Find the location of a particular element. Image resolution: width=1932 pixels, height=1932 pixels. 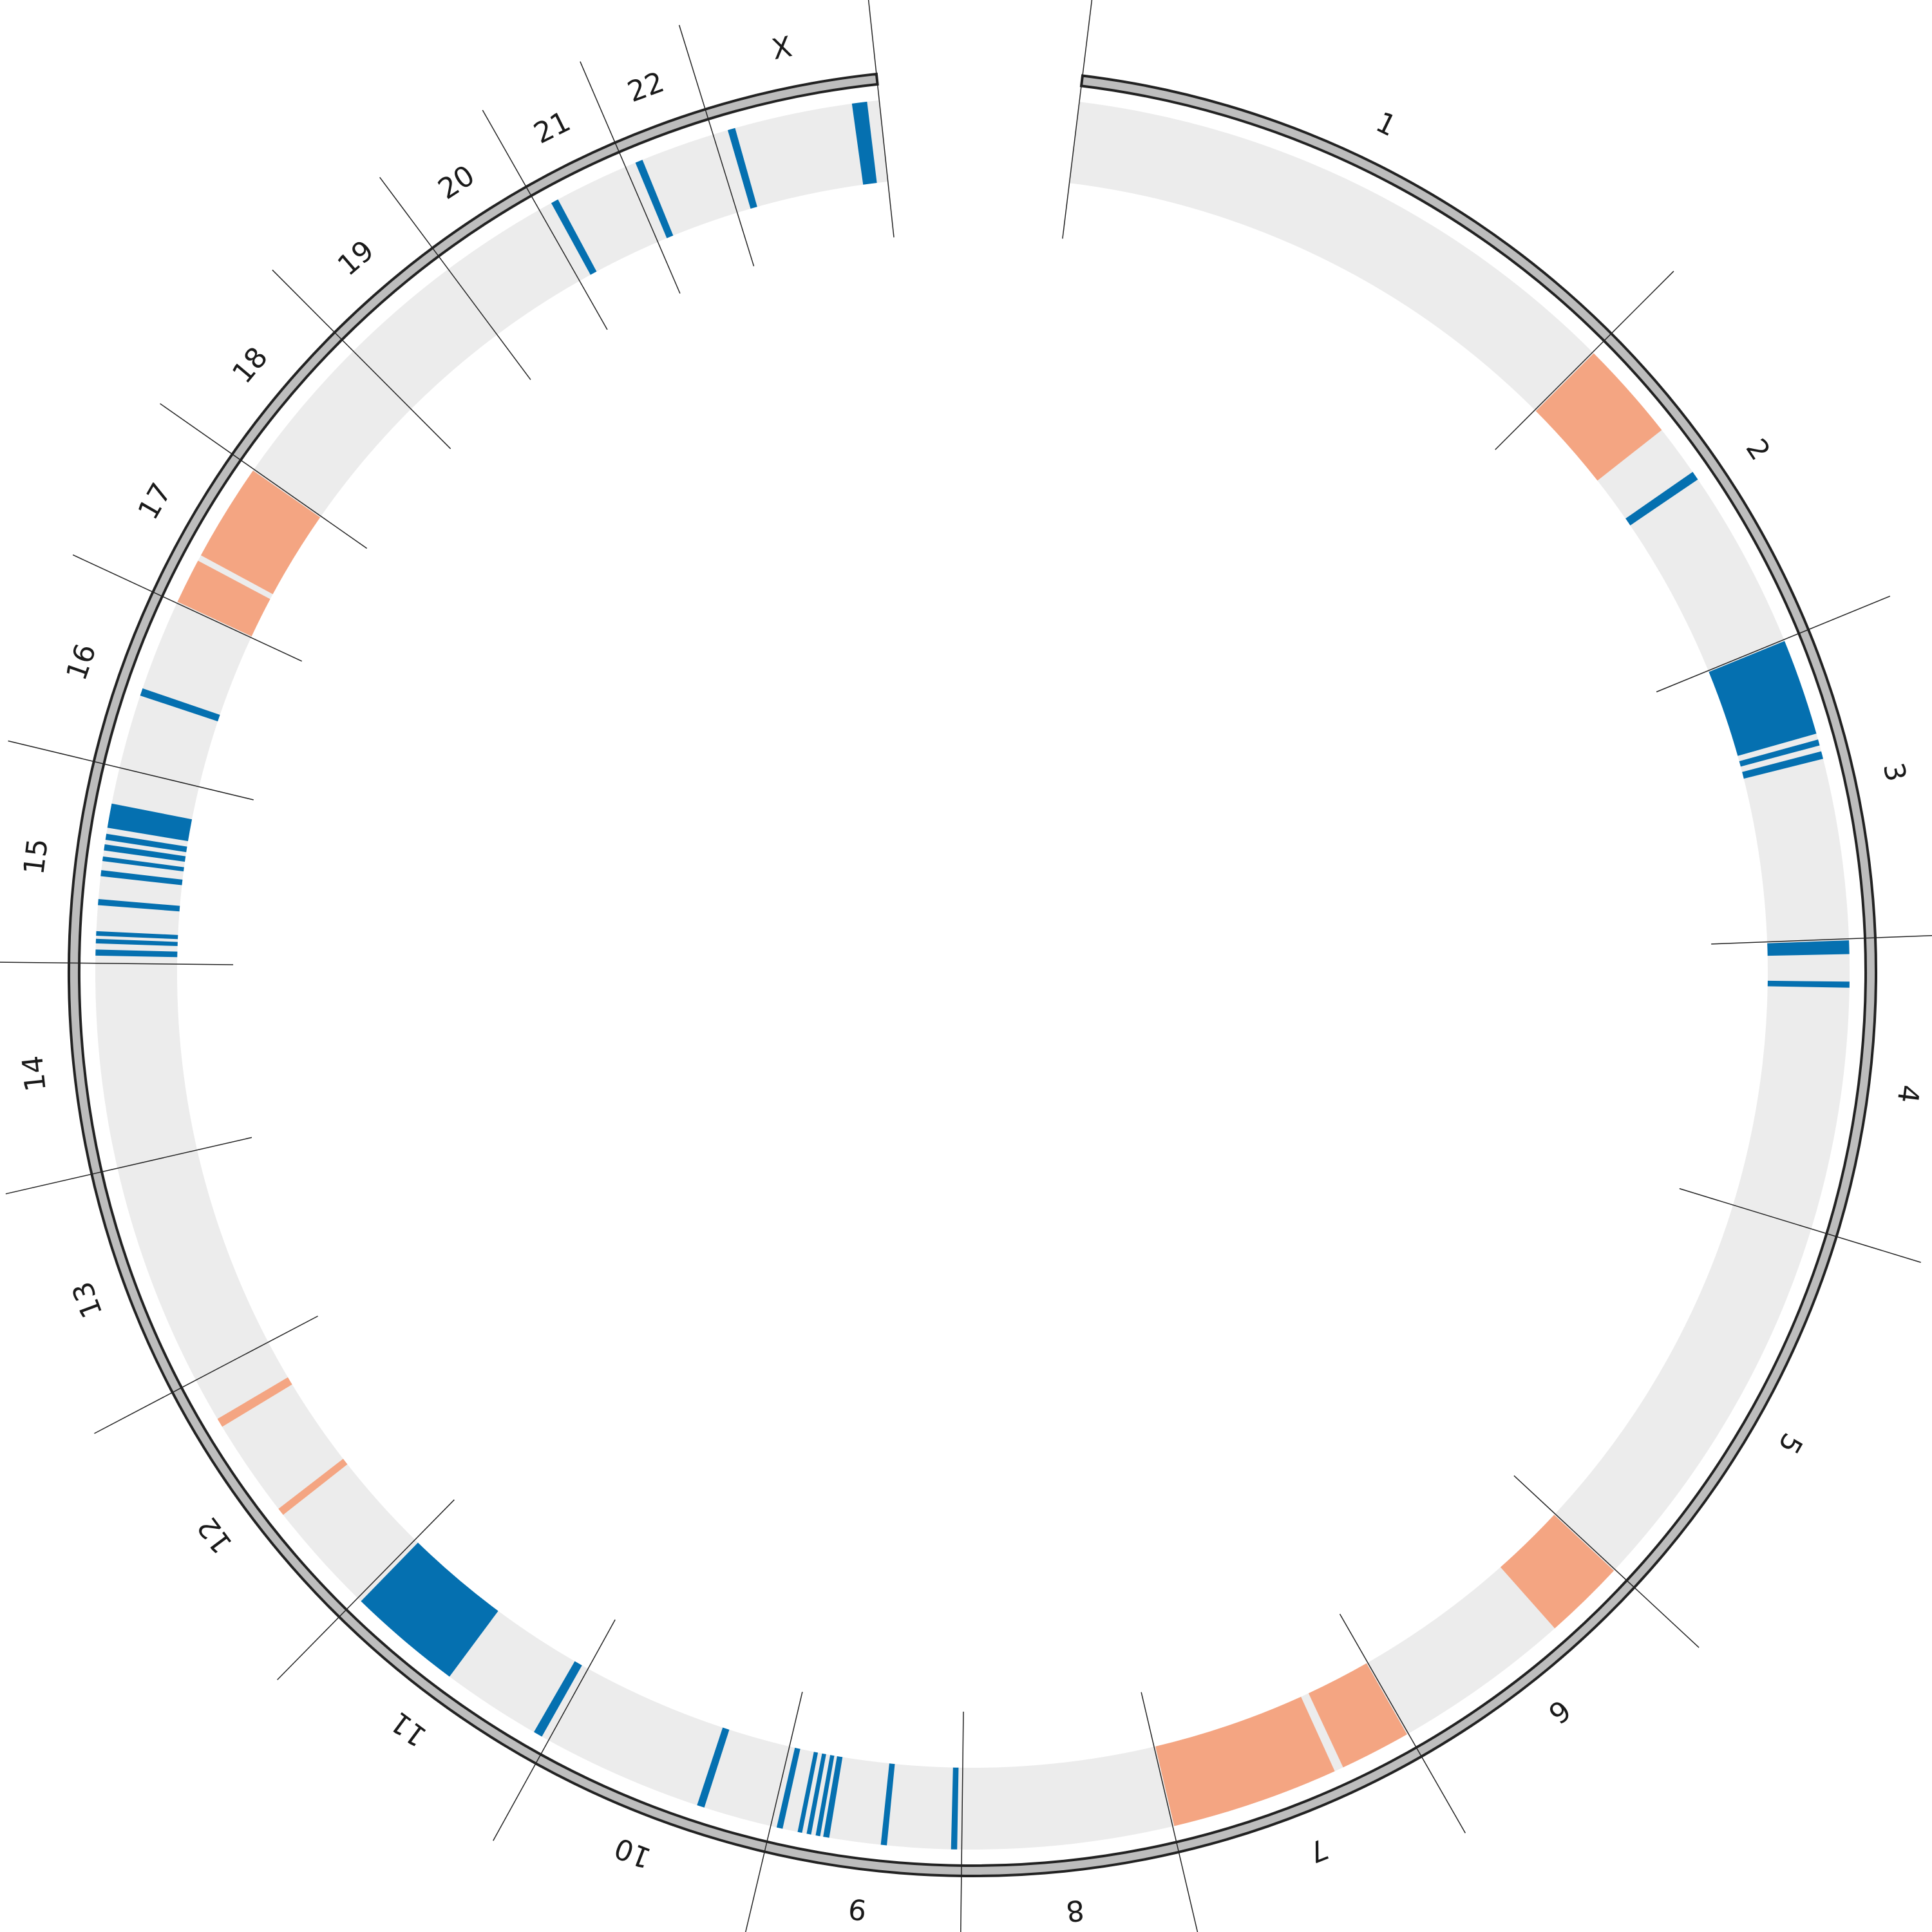

chromosome-label-14: 14 is located at coordinates (34, 1073).